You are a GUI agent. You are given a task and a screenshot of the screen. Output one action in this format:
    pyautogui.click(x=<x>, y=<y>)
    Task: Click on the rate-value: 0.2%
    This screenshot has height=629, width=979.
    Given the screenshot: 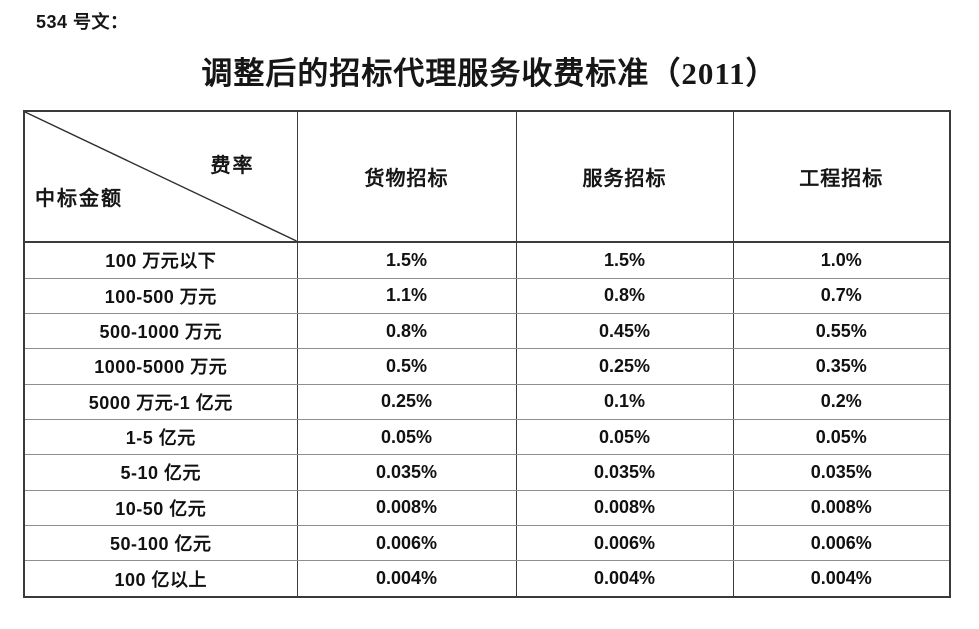 What is the action you would take?
    pyautogui.click(x=841, y=401)
    